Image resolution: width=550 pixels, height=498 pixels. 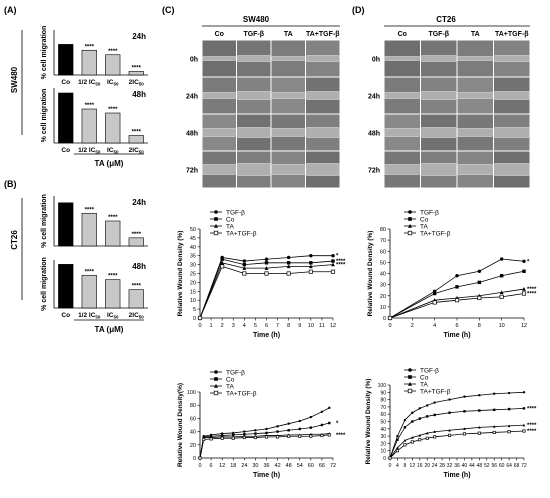 What do you see at coordinates (193, 292) in the screenshot?
I see `y-tick-label: 15` at bounding box center [193, 292].